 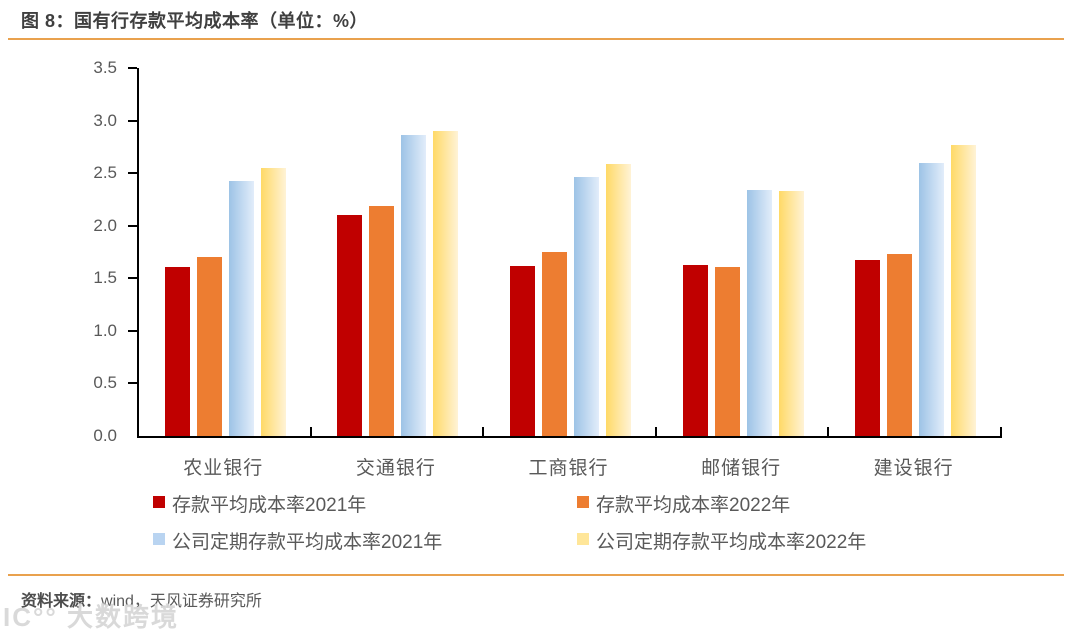 What do you see at coordinates (395, 468) in the screenshot?
I see `x-category-label: 交通银行` at bounding box center [395, 468].